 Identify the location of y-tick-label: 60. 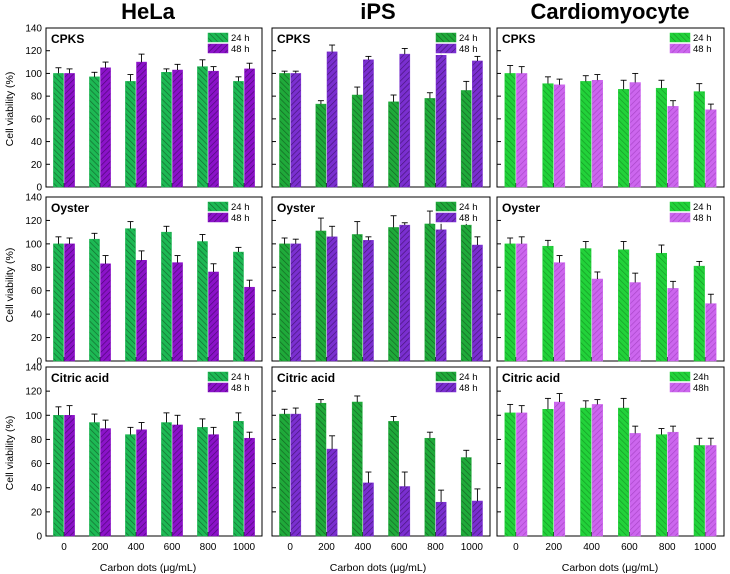
(37, 291).